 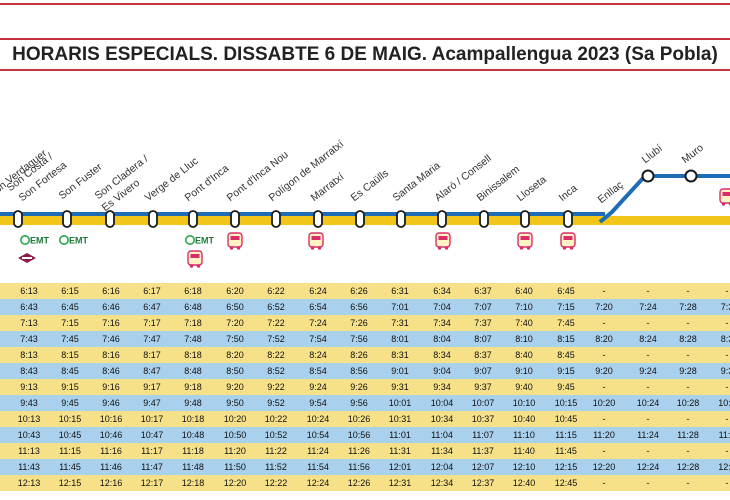 What do you see at coordinates (725, 307) in the screenshot?
I see `table-cell: 7:3` at bounding box center [725, 307].